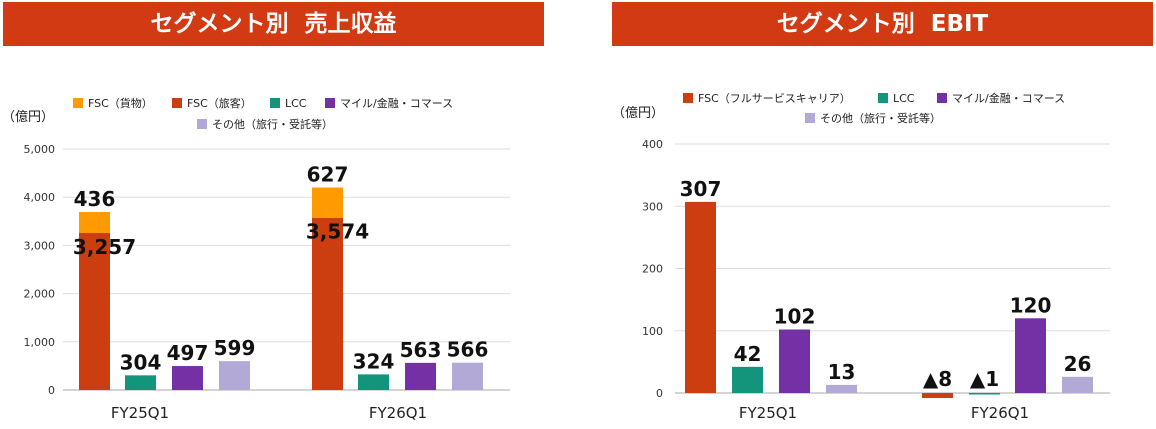 Image resolution: width=1156 pixels, height=429 pixels. I want to click on data-label: ▲8, so click(937, 379).